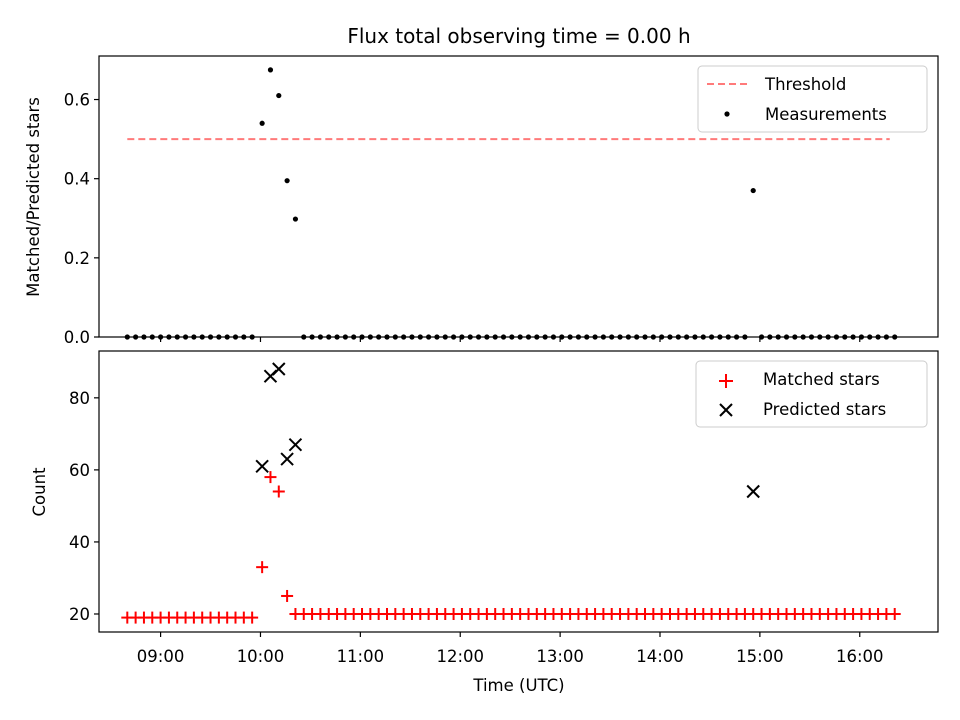 This screenshot has height=720, width=960. I want to click on ratio-legend-box, so click(812, 99).